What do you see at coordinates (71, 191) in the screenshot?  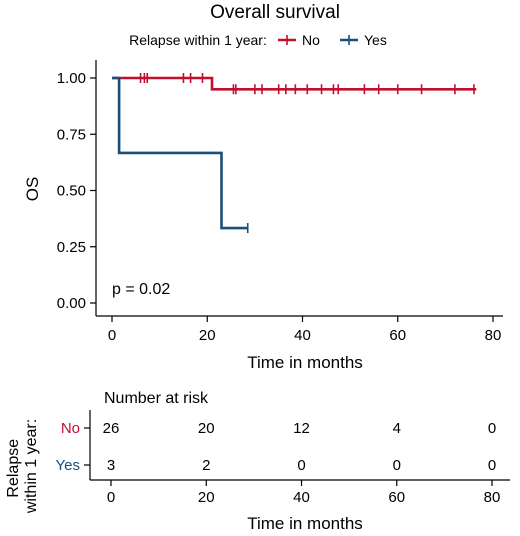 I see `y-tick-label: 0.50` at bounding box center [71, 191].